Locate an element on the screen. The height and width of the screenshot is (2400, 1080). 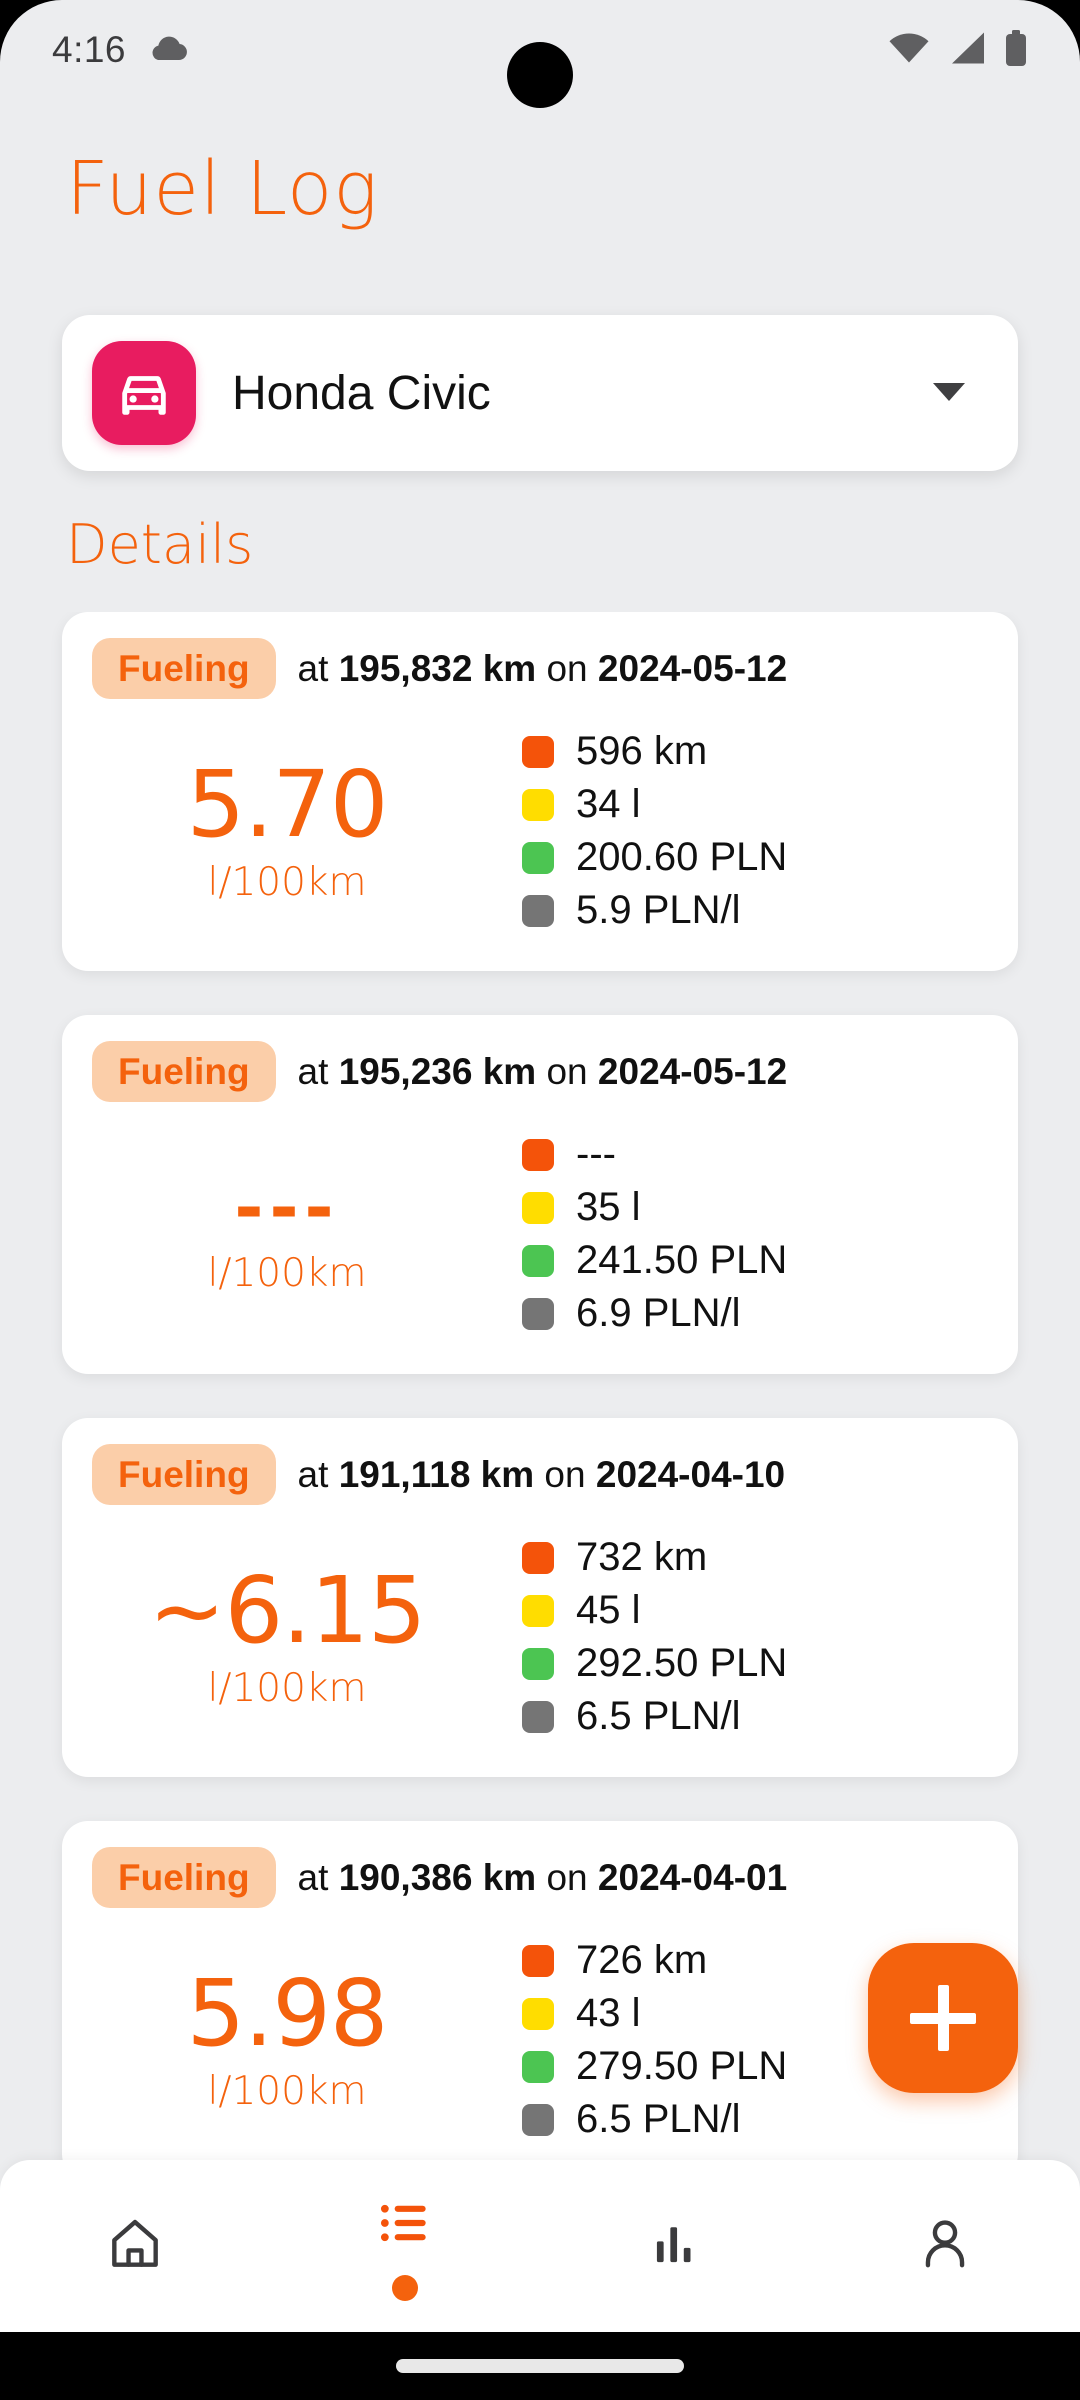
stat-row: 726 km is located at coordinates (770, 1960).